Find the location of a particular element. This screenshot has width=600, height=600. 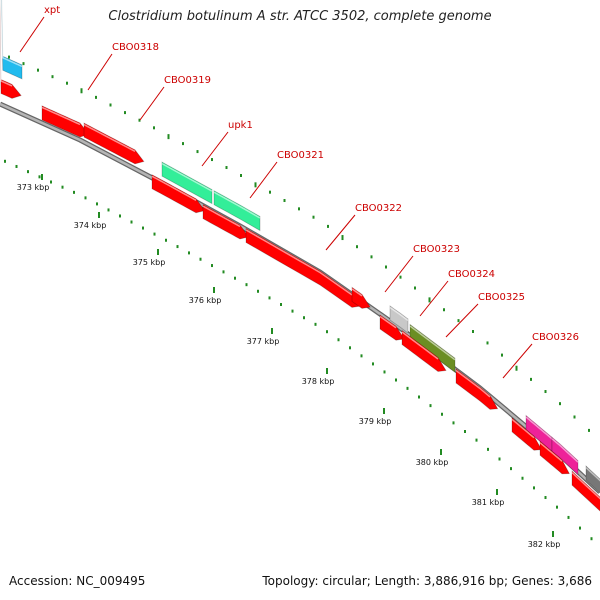

scale-label: 374 kbp is located at coordinates (90, 225).